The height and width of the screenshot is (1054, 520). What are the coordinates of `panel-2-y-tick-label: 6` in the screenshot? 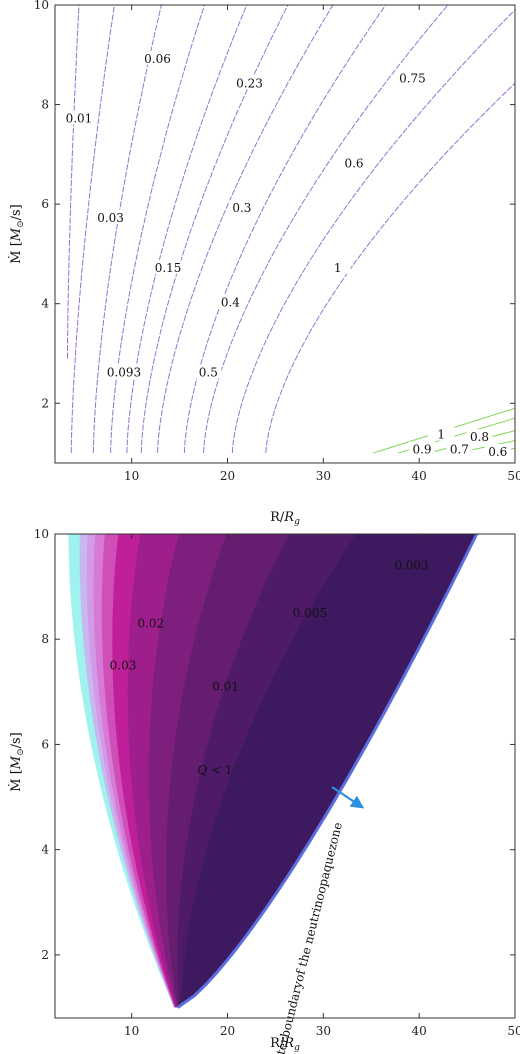 It's located at (45, 744).